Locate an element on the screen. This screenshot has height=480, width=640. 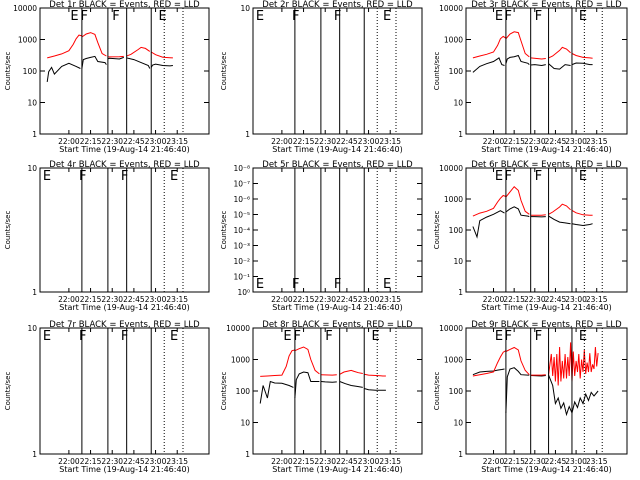
y-tick-label: 10⁻⁷ is located at coordinates (241, 184).